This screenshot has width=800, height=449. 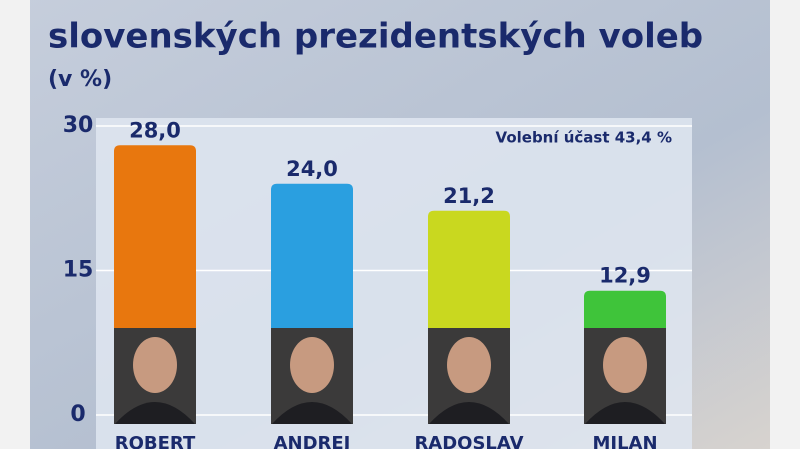 I want to click on value-label: 12,9, so click(x=625, y=276).